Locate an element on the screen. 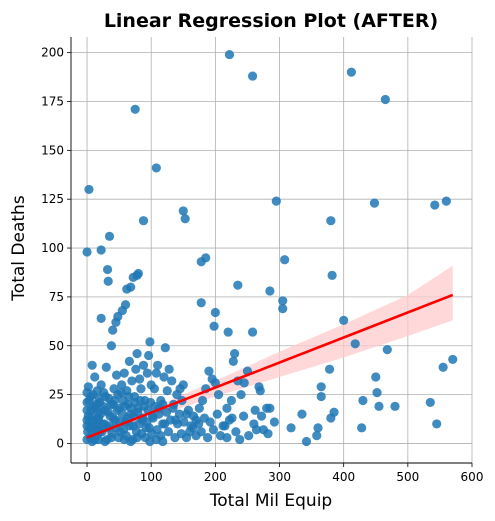 This screenshot has width=495, height=521. x-tick-label: 600 is located at coordinates (472, 477).